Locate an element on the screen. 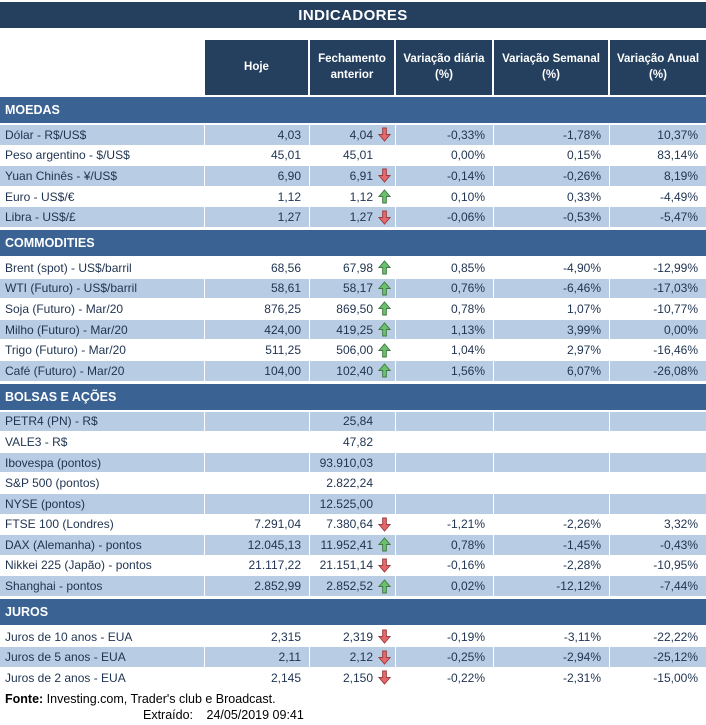  table-row: Euro - US$/€ 1,12 1,12 0,10% 0,33% -4,49% is located at coordinates (353, 197).